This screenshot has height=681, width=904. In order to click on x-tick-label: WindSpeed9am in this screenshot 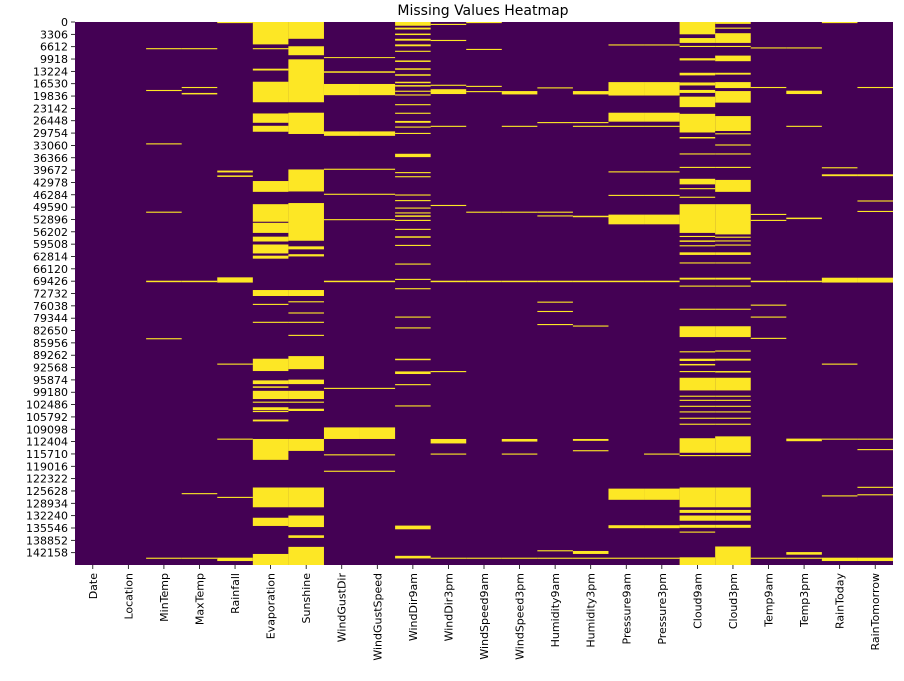, I will do `click(484, 616)`.